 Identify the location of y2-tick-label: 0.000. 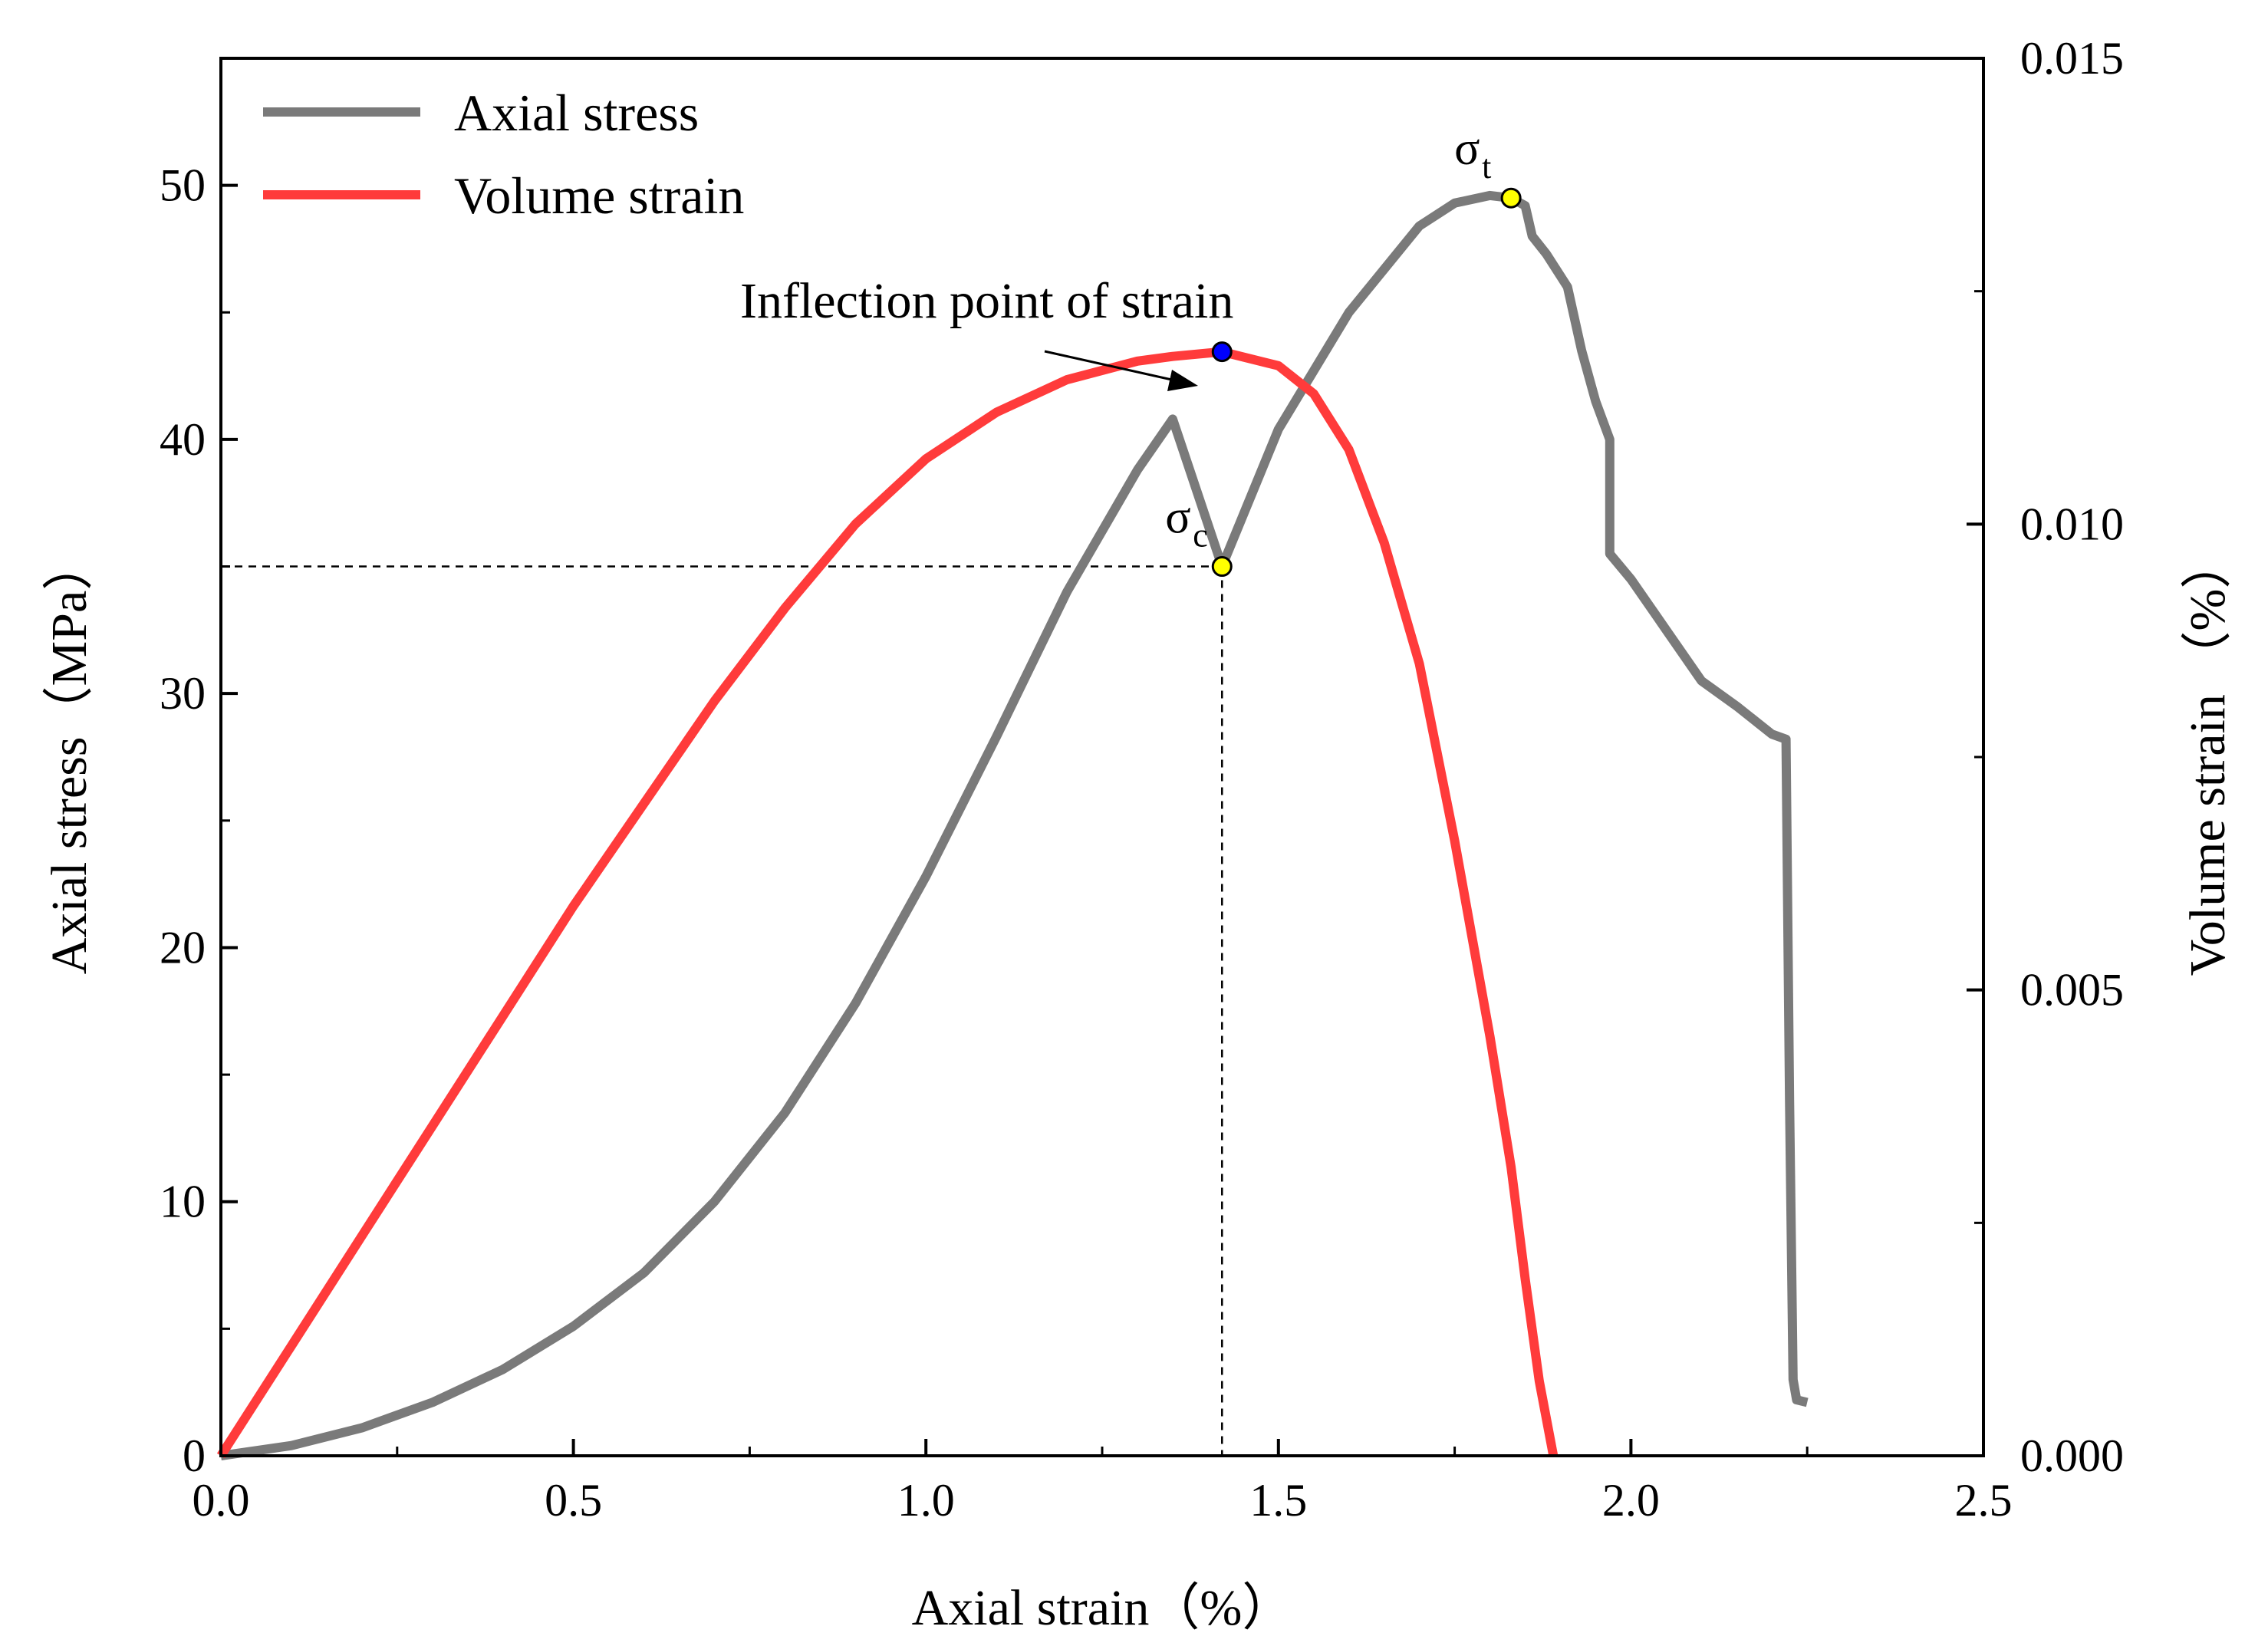
(2072, 1455).